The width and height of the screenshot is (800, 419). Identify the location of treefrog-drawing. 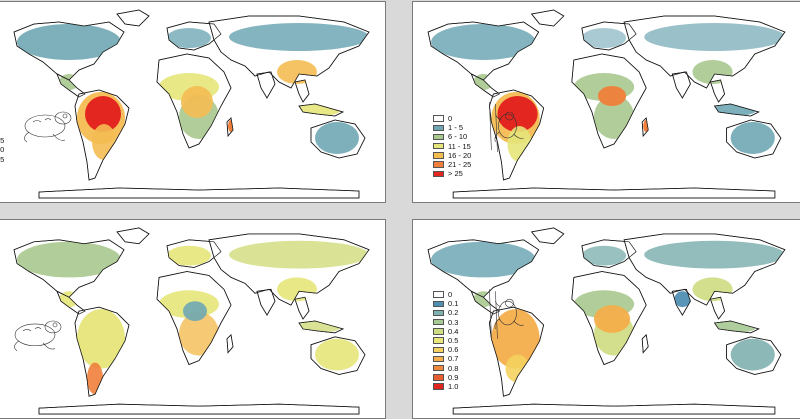
(506, 127).